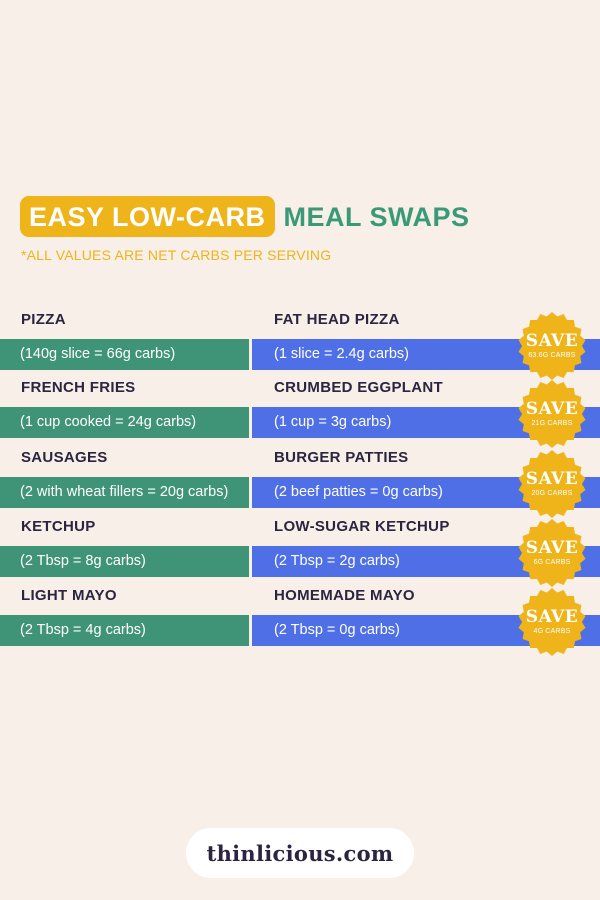  What do you see at coordinates (552, 355) in the screenshot?
I see `badge-amount: 63.6G CARBS` at bounding box center [552, 355].